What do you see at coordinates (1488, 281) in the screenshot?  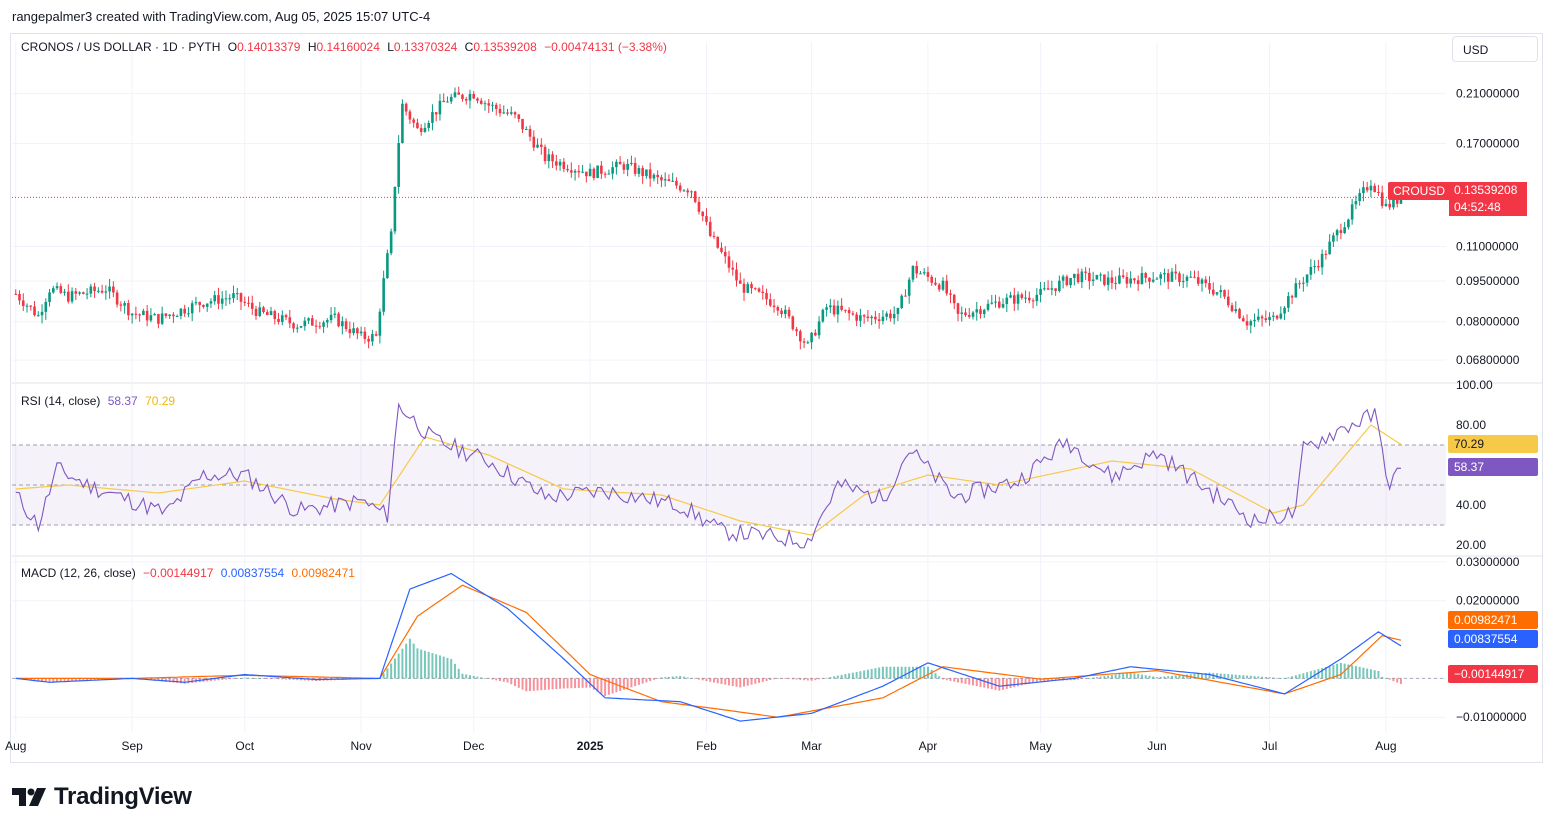 I see `price-tick-label: 0.09500000` at bounding box center [1488, 281].